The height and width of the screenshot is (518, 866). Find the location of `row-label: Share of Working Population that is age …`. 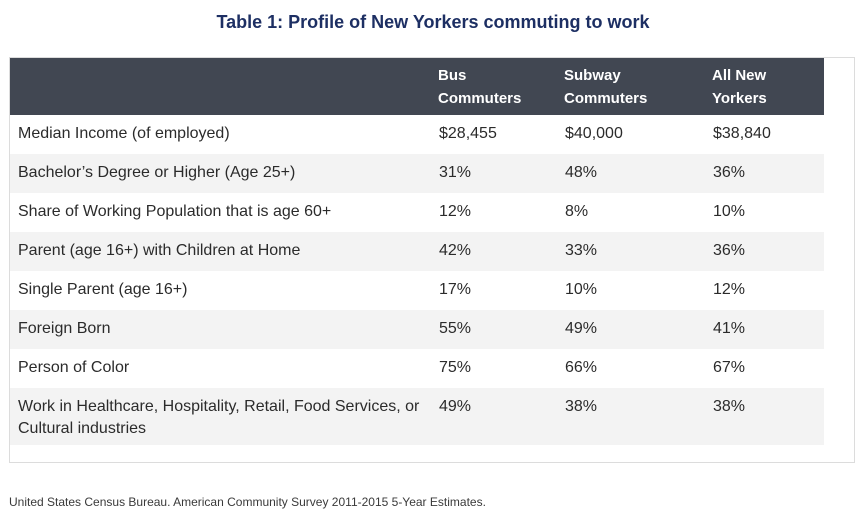

row-label: Share of Working Population that is age … is located at coordinates (175, 211).